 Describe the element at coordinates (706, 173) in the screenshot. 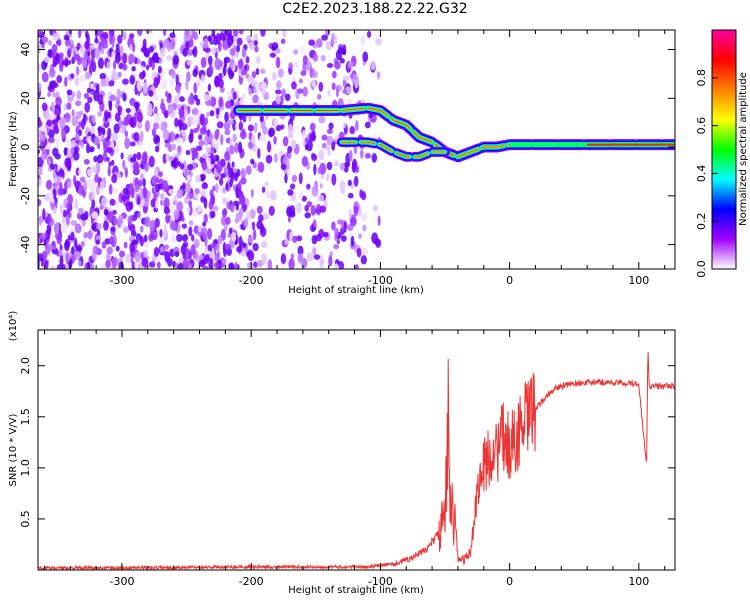

I see `colorbar-ticks: 0.0 0.2 0.4 0.6 0.8` at that location.